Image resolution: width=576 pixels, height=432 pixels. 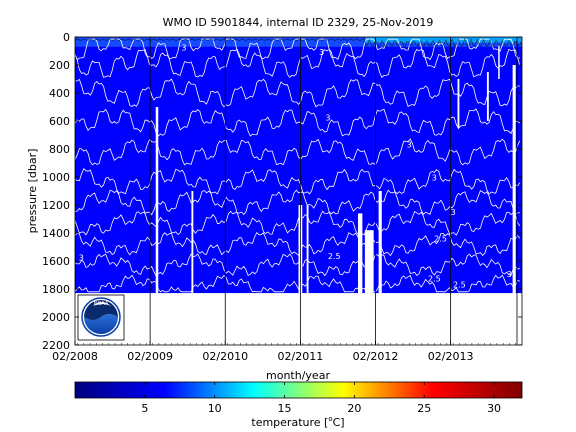 I want to click on y-tick-label: 2000, so click(x=56, y=317).